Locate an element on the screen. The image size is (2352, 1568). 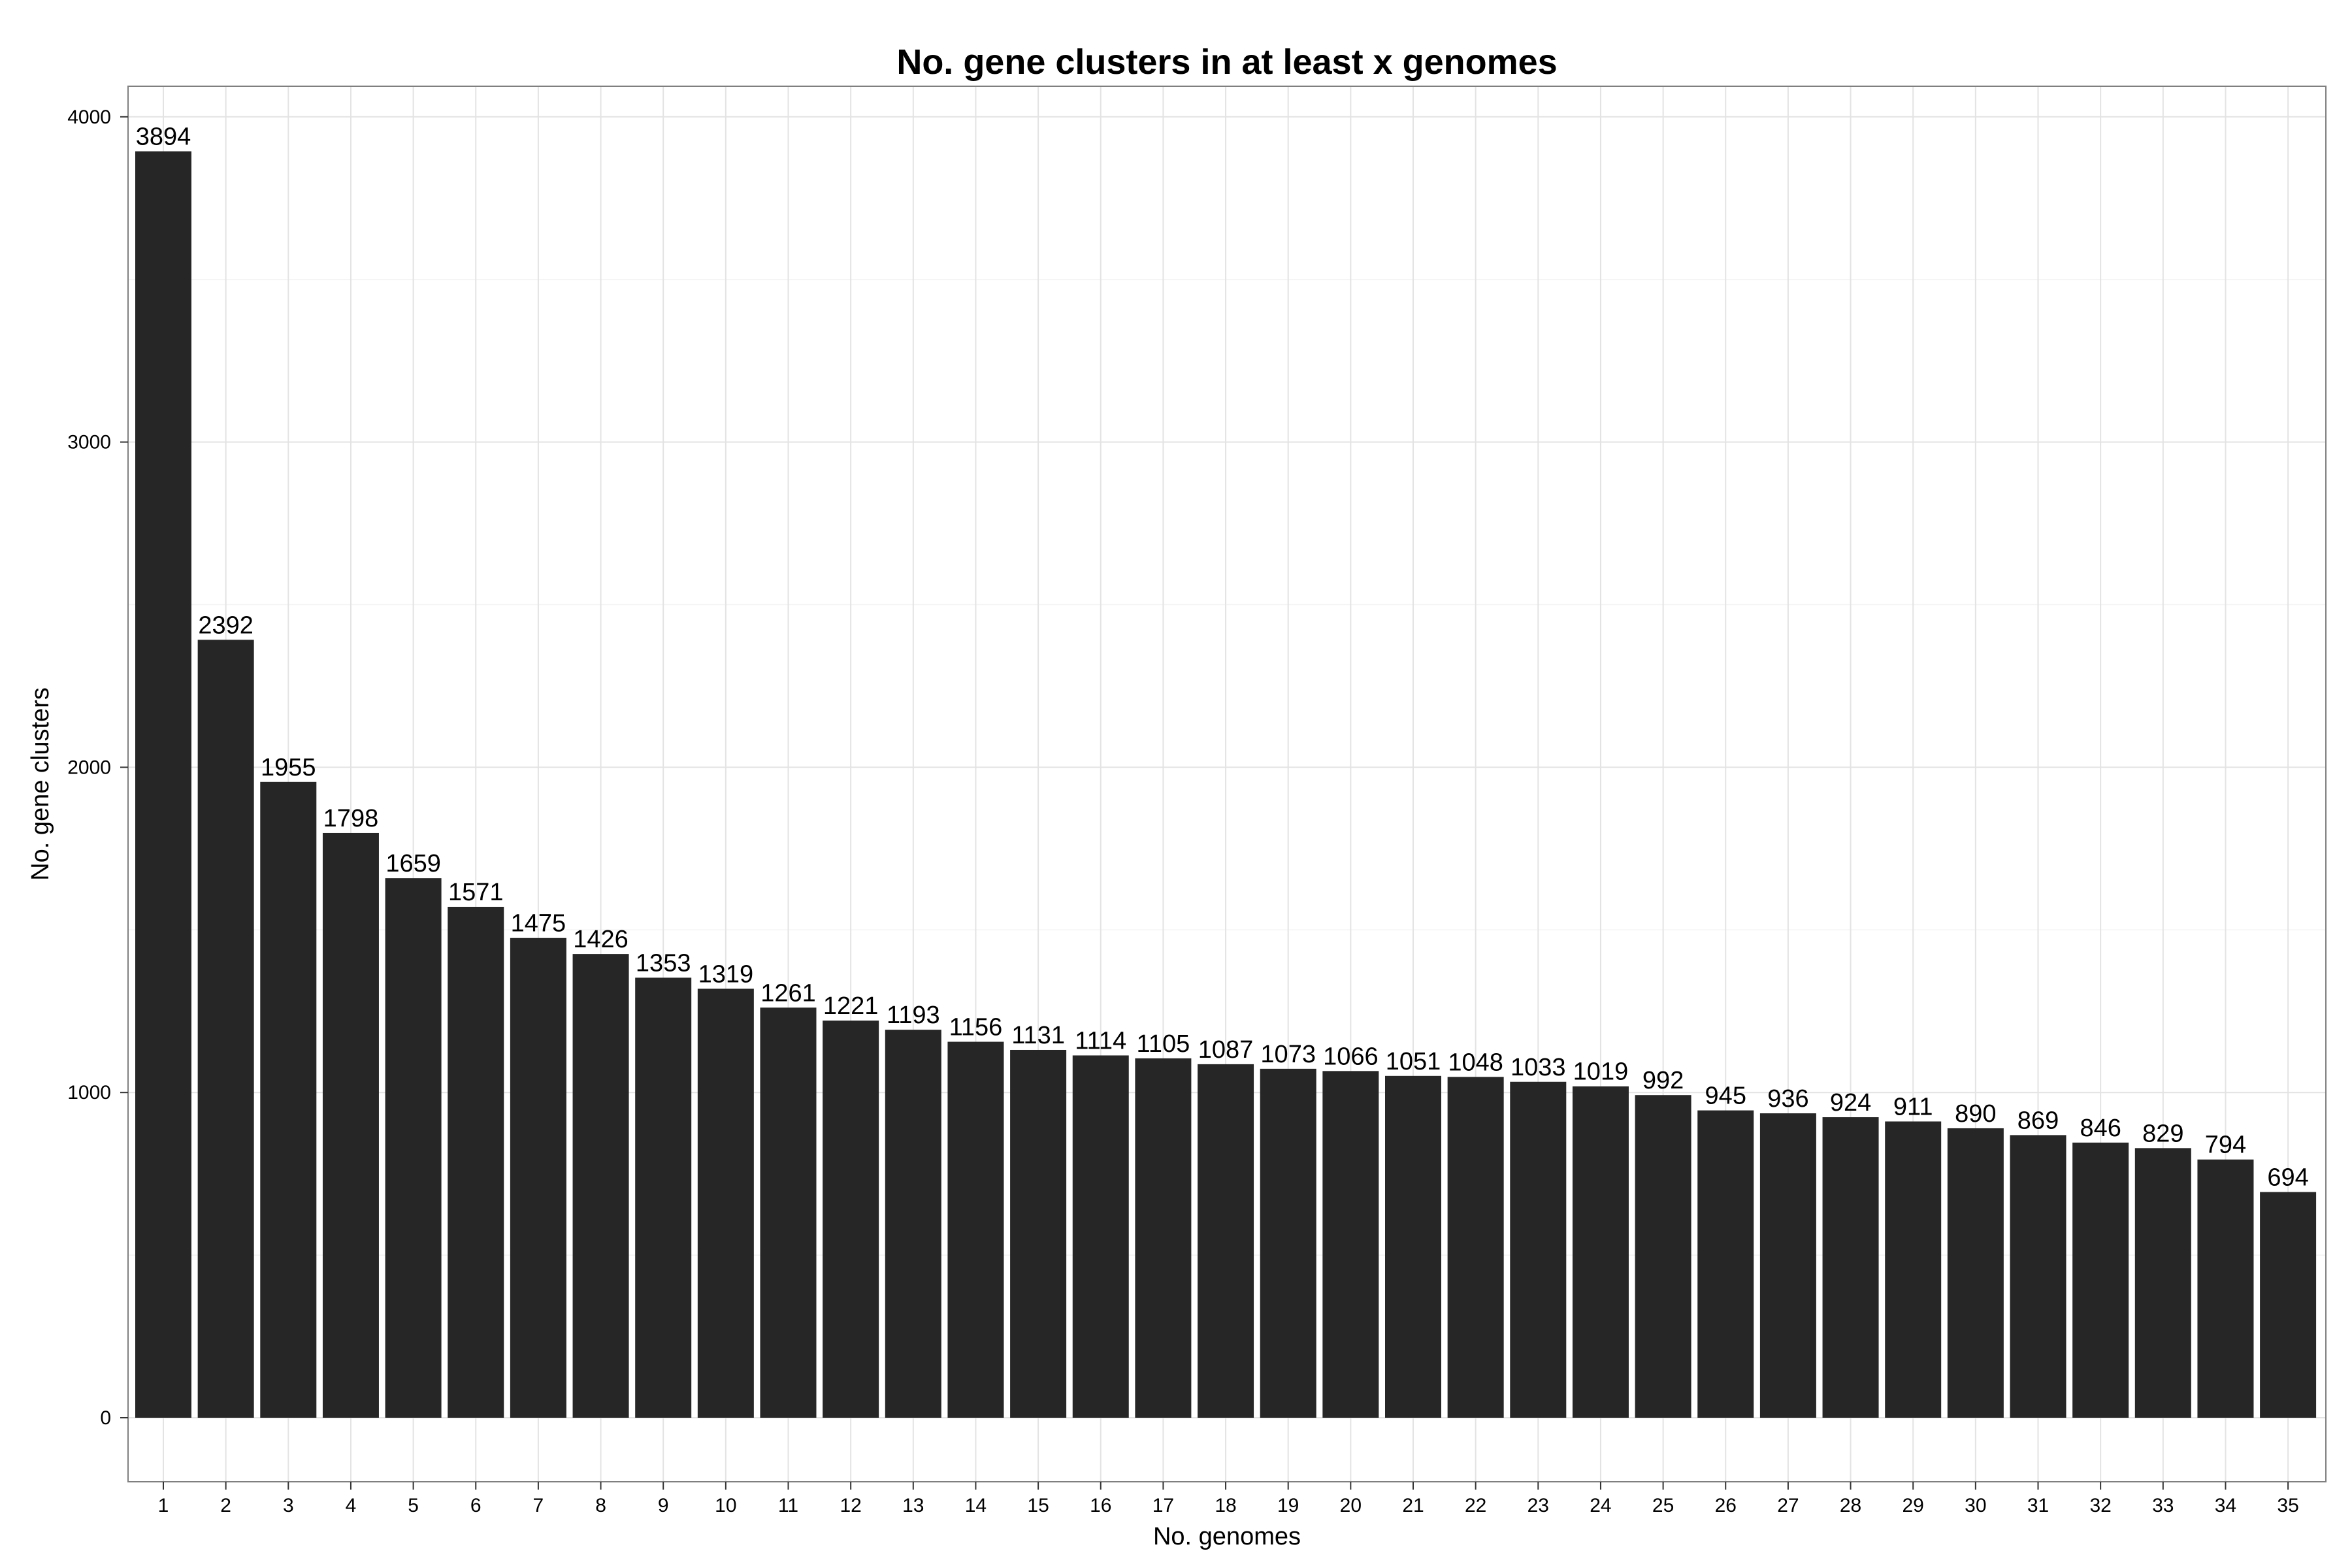
data-label-3: 1955 is located at coordinates (288, 767).